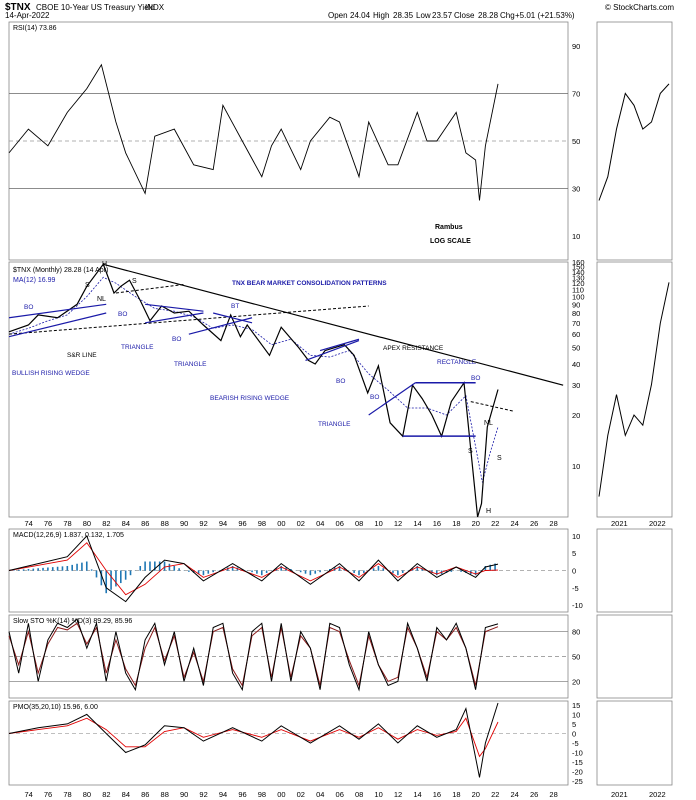 This screenshot has height=800, width=696. What do you see at coordinates (553, 523) in the screenshot?
I see `x-tick-label: 28` at bounding box center [553, 523].